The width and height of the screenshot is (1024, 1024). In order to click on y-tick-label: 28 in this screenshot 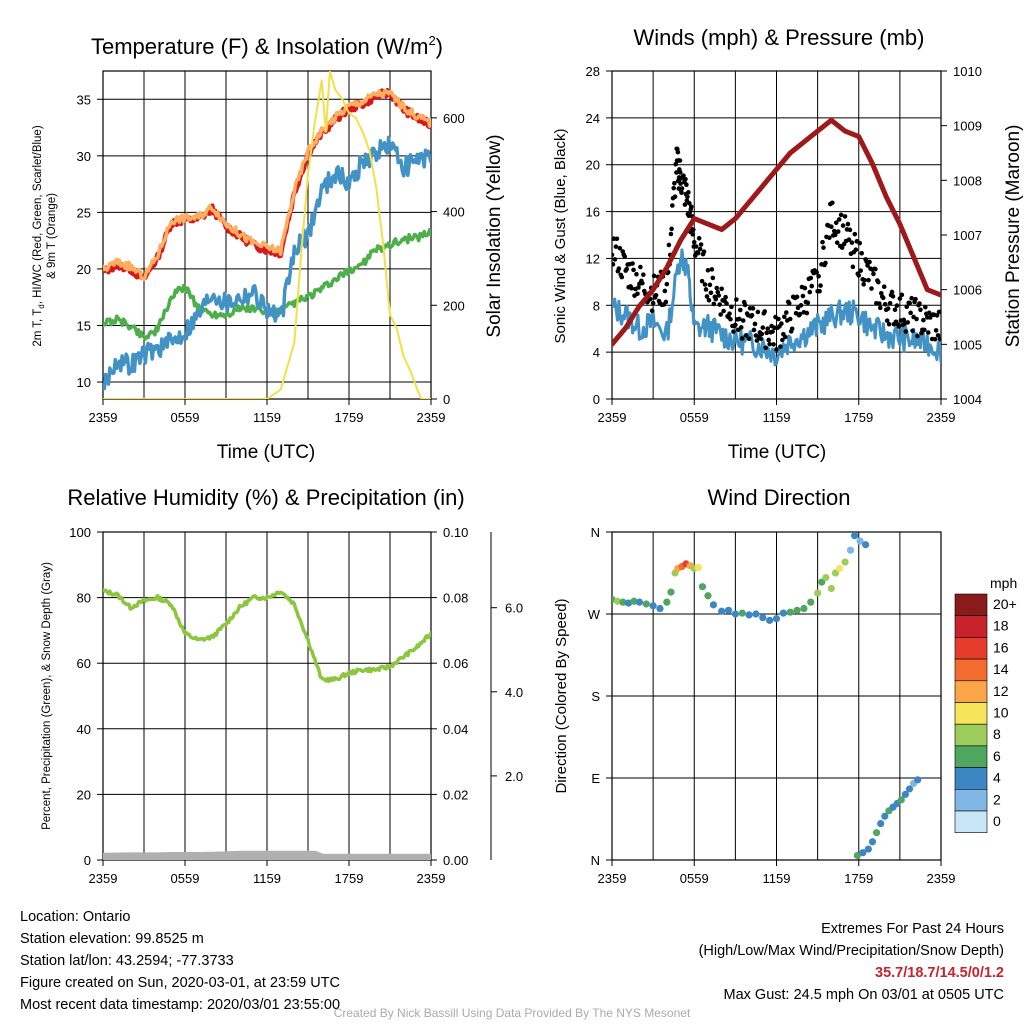, I will do `click(593, 71)`.